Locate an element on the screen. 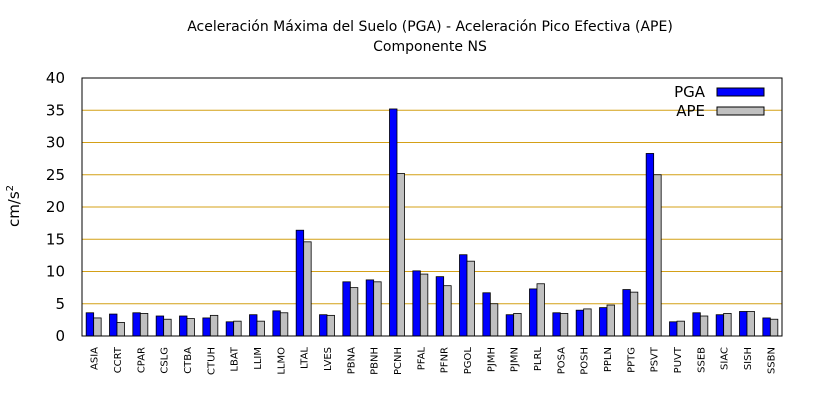 This screenshot has height=400, width=820. bar-ape-llmo is located at coordinates (284, 324).